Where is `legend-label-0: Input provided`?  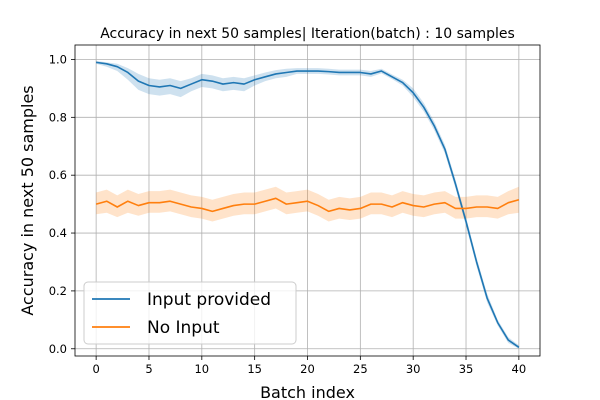
legend-label-0: Input provided is located at coordinates (209, 300).